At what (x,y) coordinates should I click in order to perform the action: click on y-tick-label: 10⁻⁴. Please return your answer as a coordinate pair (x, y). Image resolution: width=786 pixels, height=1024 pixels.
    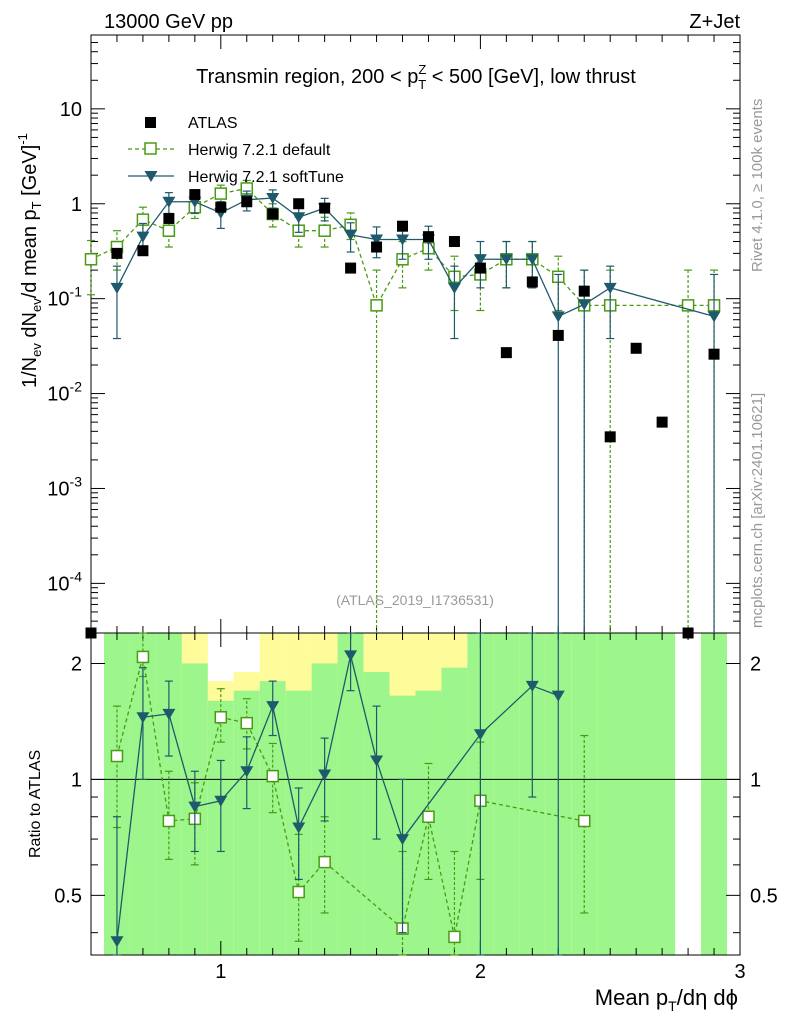
    Looking at the image, I should click on (64, 581).